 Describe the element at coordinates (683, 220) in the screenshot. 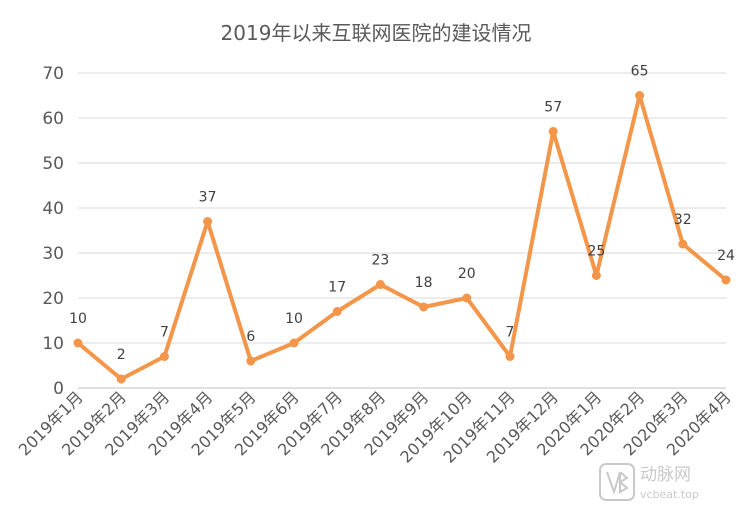

I see `data-label: 32` at that location.